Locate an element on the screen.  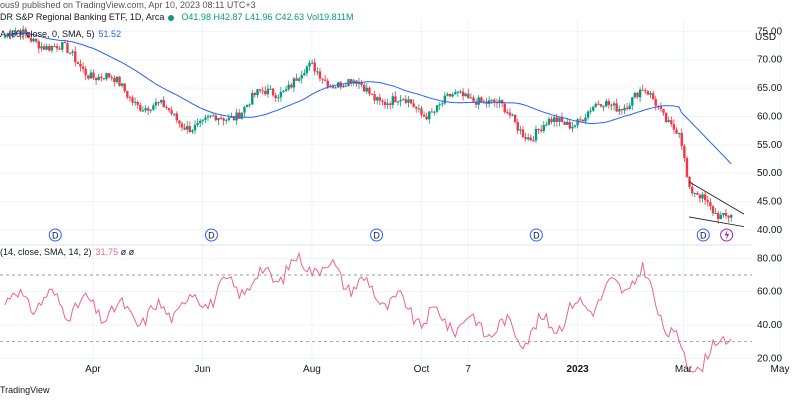
wedge-upper-line is located at coordinates (716, 198).